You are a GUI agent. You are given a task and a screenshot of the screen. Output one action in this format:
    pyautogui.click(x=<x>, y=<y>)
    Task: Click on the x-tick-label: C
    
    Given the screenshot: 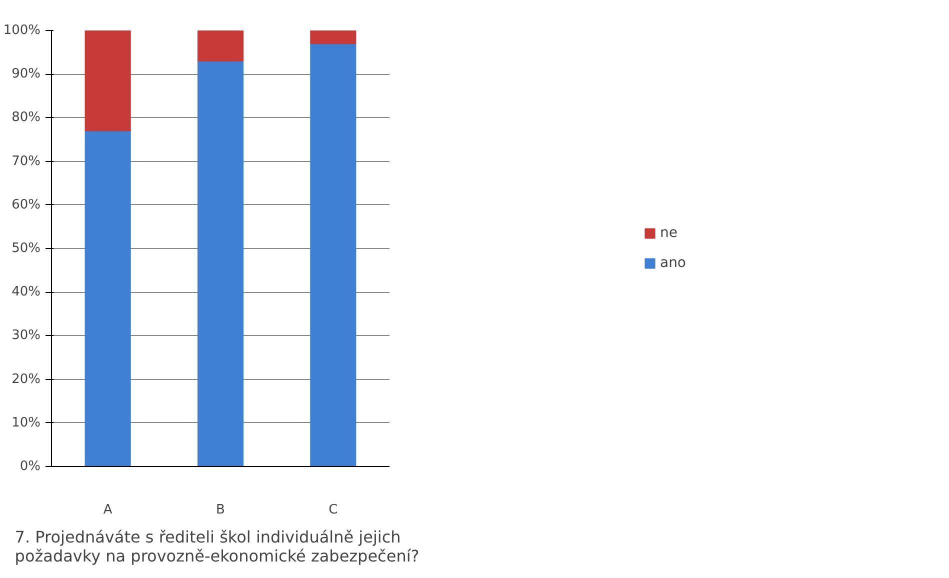 What is the action you would take?
    pyautogui.click(x=333, y=510)
    